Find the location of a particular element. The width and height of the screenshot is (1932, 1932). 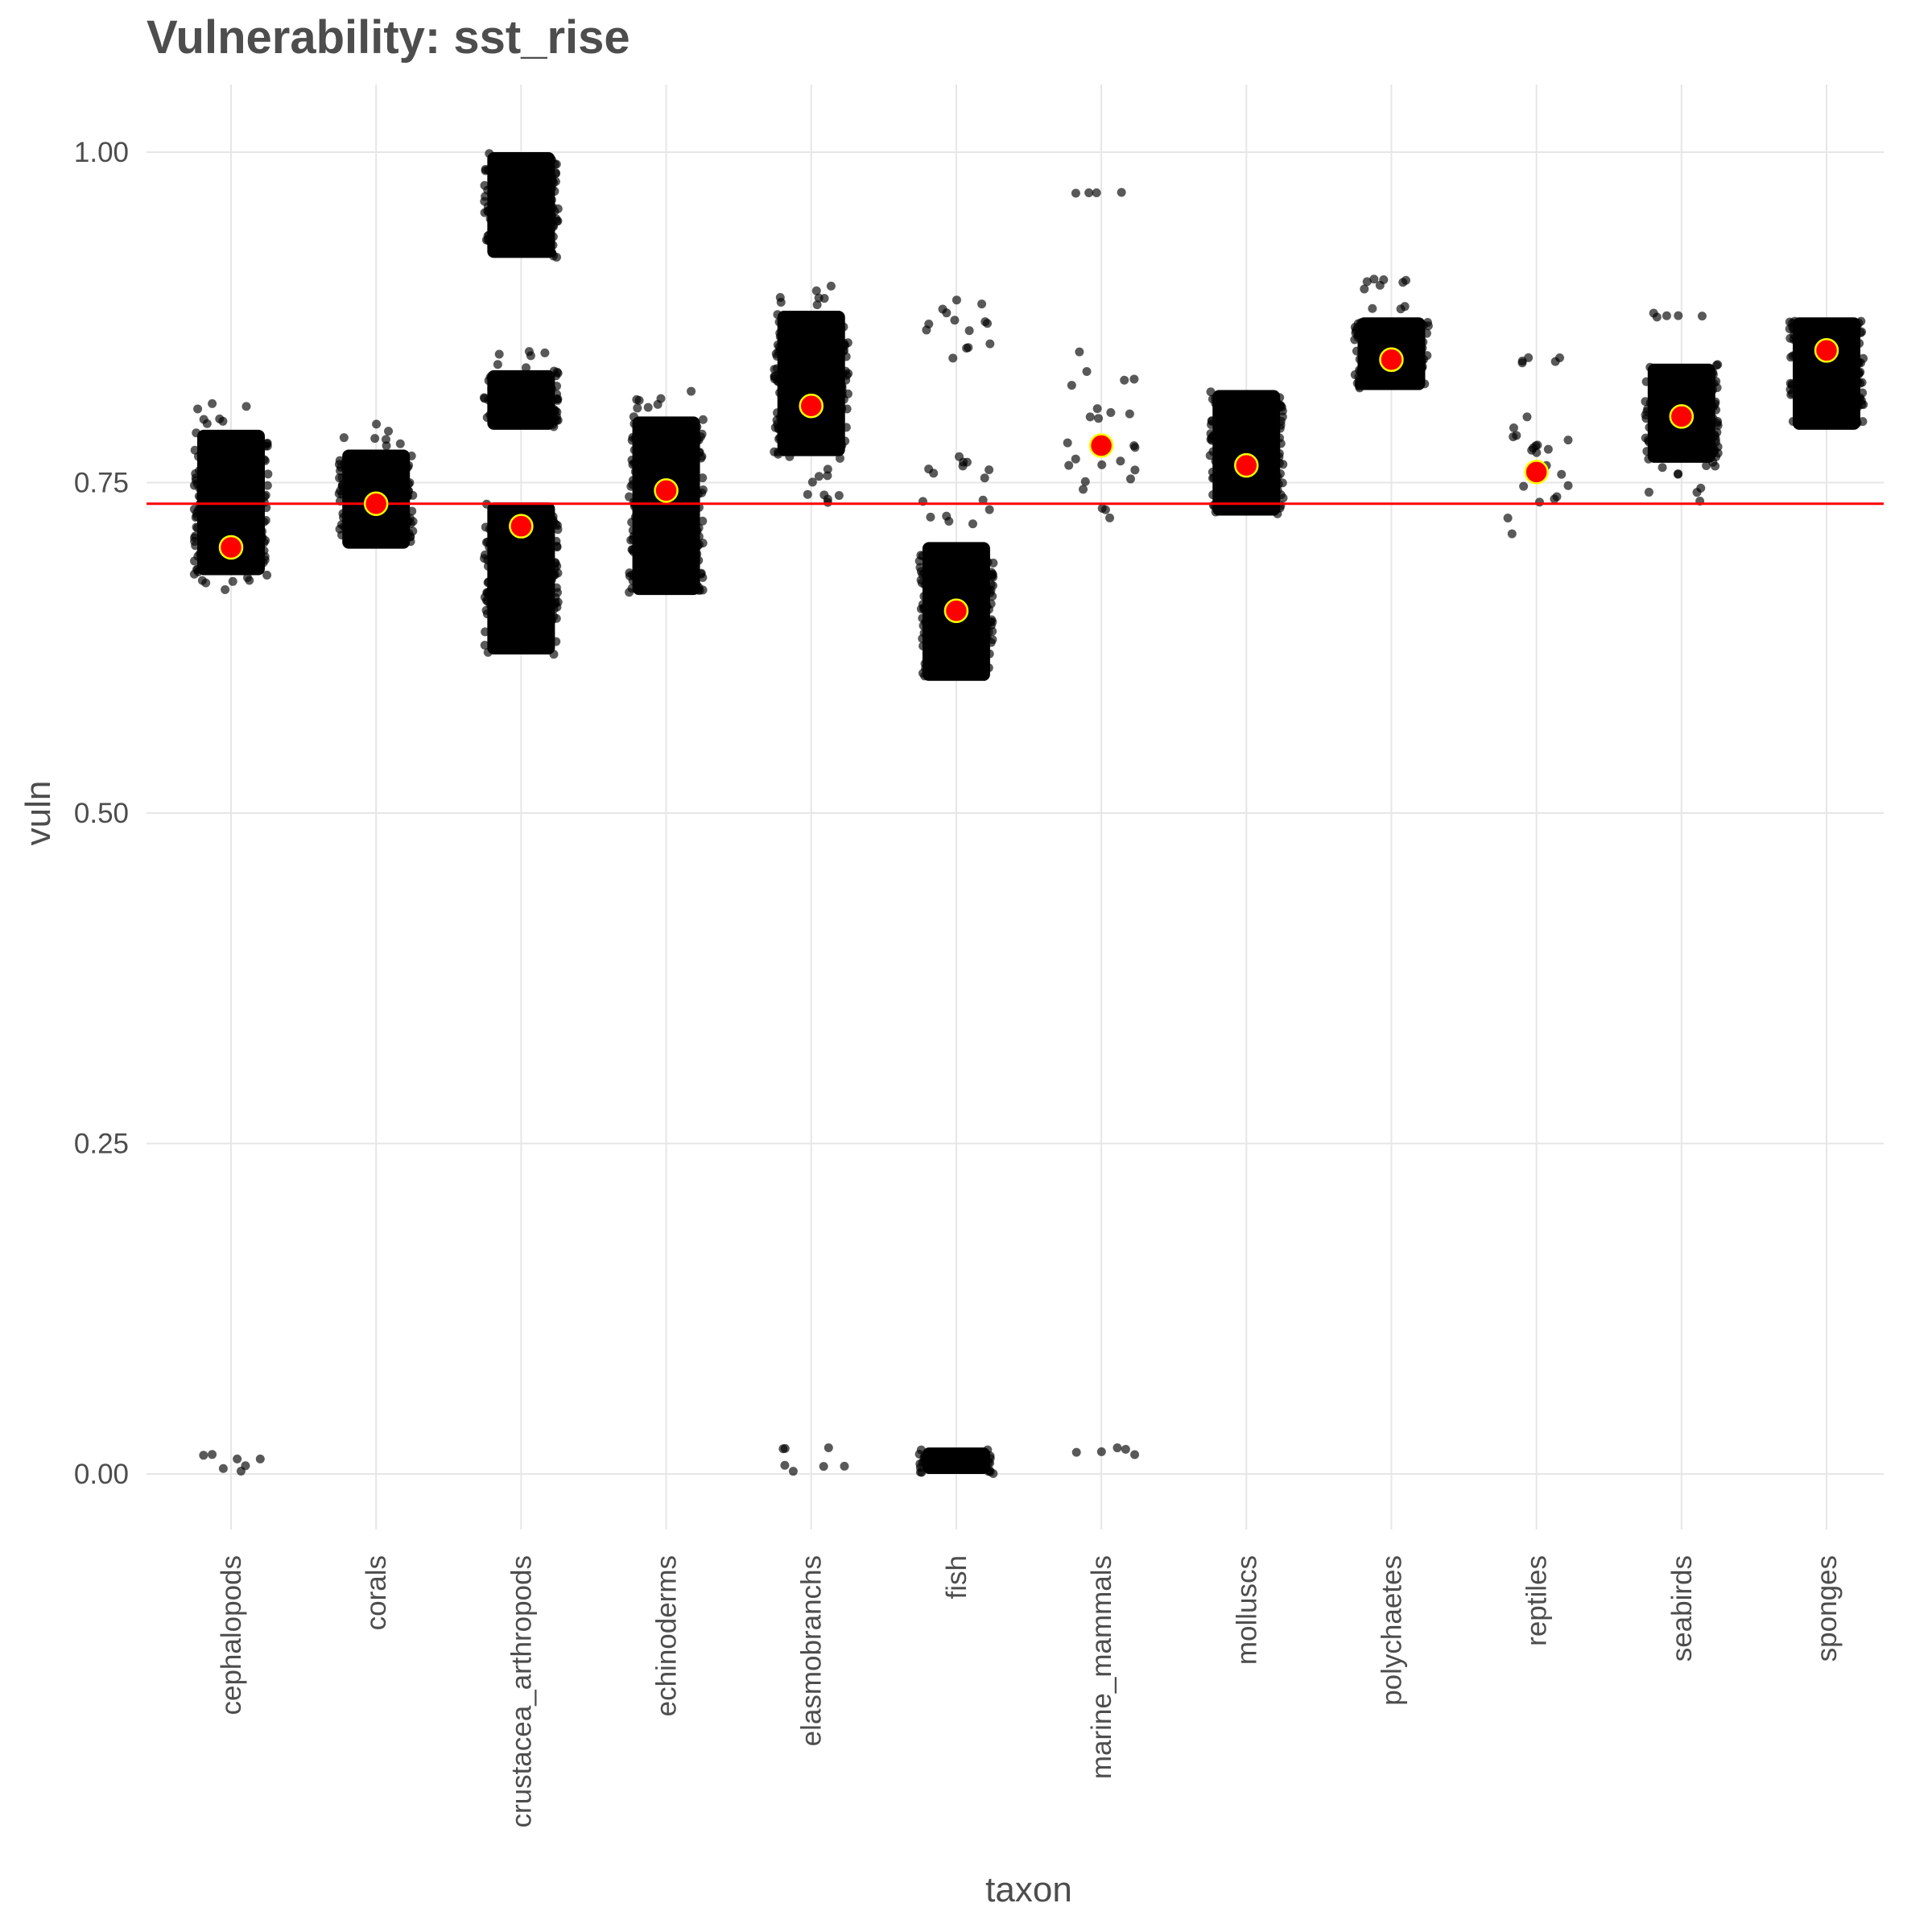

x-tick-label: corals is located at coordinates (376, 1592).